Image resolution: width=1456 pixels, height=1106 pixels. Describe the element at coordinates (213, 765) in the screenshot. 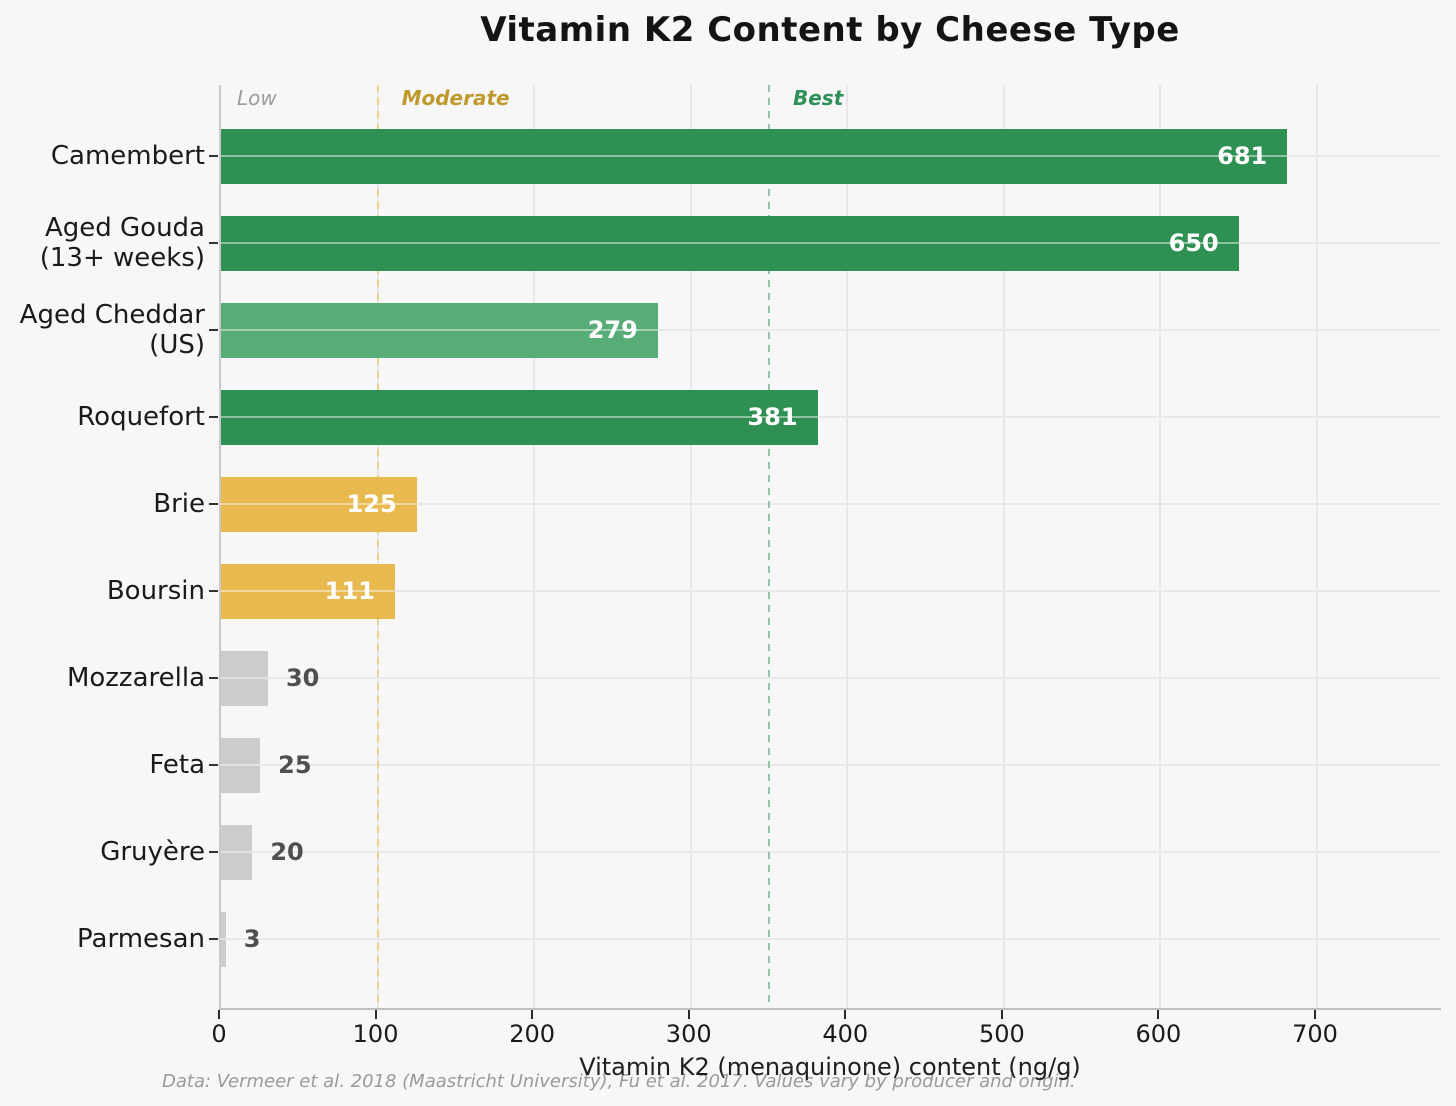

I see `y-tick-row7` at that location.